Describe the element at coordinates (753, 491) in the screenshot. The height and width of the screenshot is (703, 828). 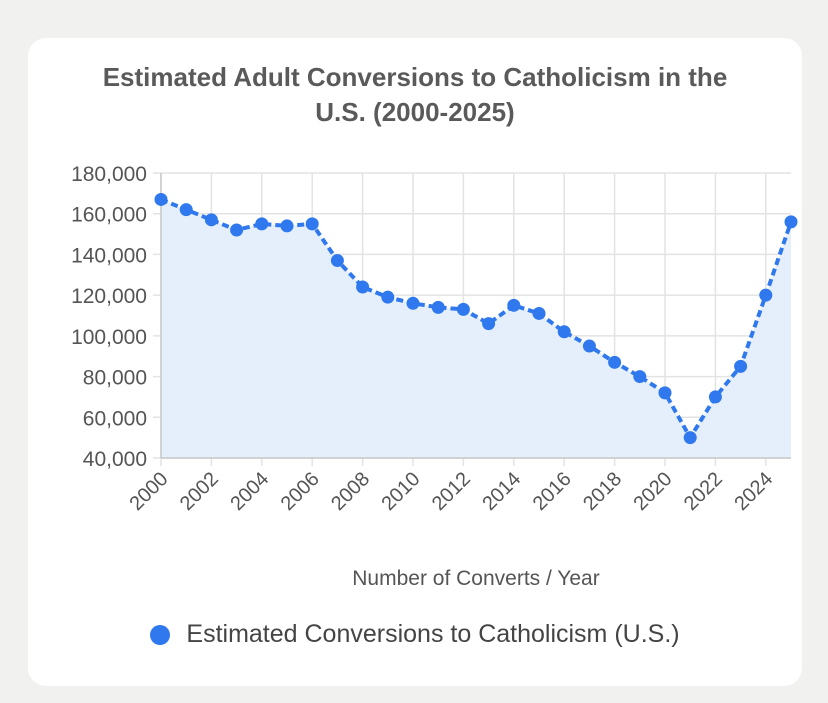
I see `x-tick-label: 2024` at that location.